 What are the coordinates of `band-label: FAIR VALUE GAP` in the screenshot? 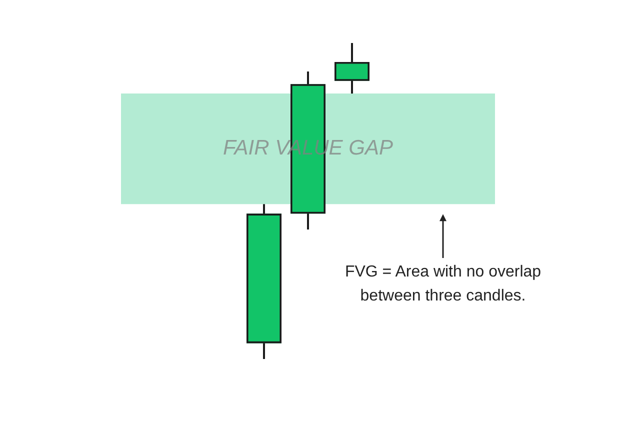 It's located at (308, 148).